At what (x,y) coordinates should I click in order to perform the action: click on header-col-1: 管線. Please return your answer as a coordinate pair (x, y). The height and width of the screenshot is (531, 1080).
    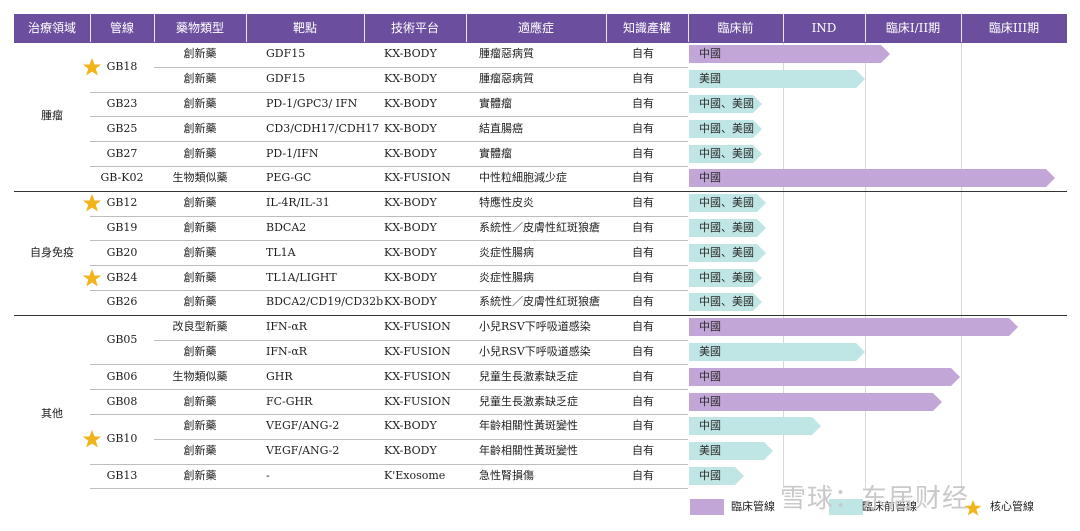
    Looking at the image, I should click on (121, 28).